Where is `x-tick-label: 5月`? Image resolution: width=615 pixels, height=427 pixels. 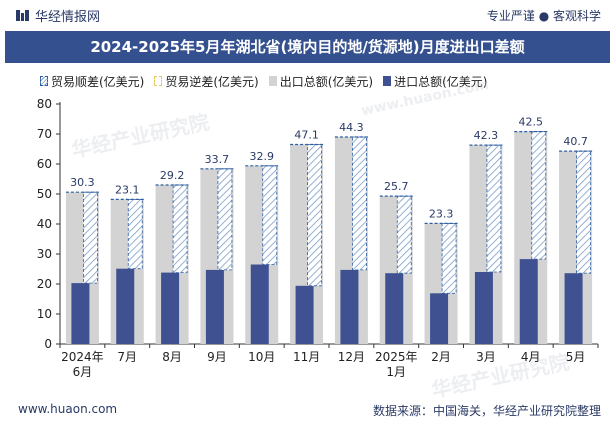
x-tick-label: 5月 is located at coordinates (576, 357).